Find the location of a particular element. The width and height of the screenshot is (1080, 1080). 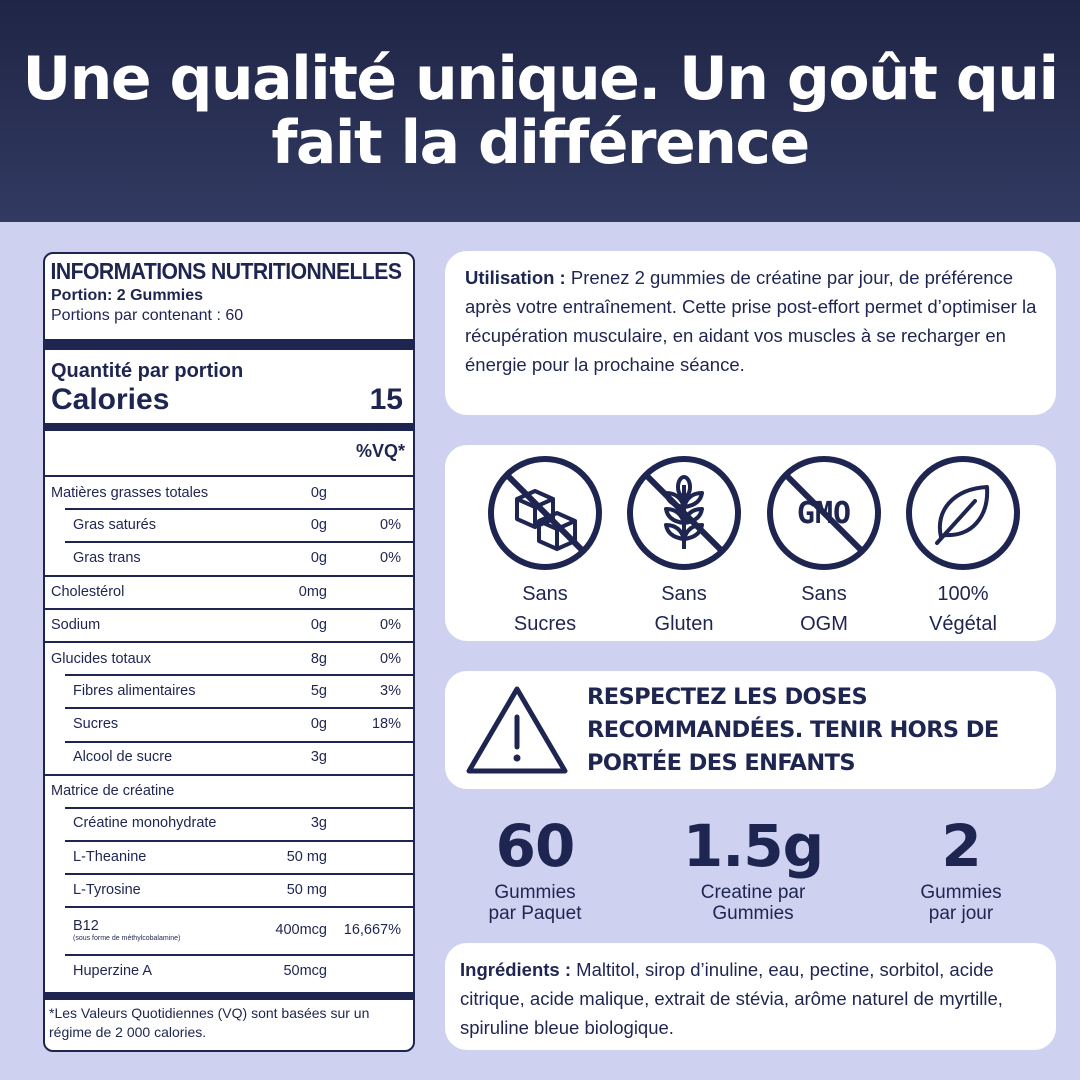

nutrition-row-amount: 50mcg is located at coordinates (305, 971).